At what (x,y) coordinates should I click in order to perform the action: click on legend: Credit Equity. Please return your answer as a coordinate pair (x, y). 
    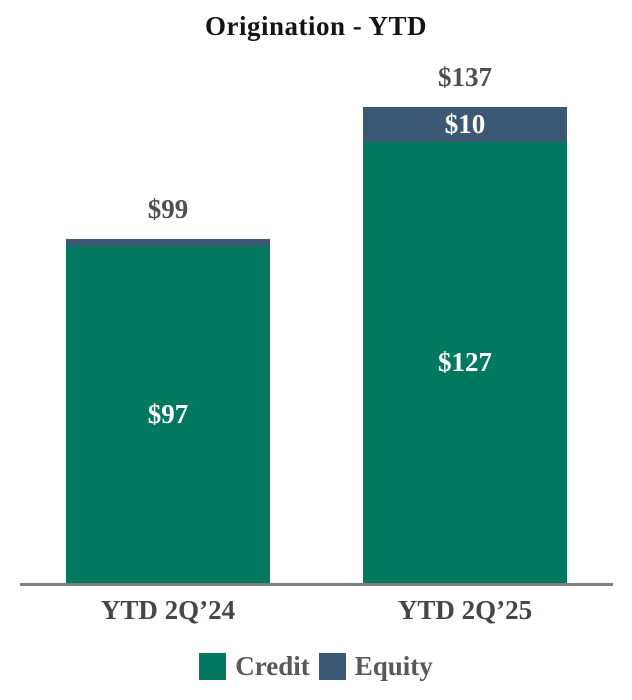
    Looking at the image, I should click on (316, 666).